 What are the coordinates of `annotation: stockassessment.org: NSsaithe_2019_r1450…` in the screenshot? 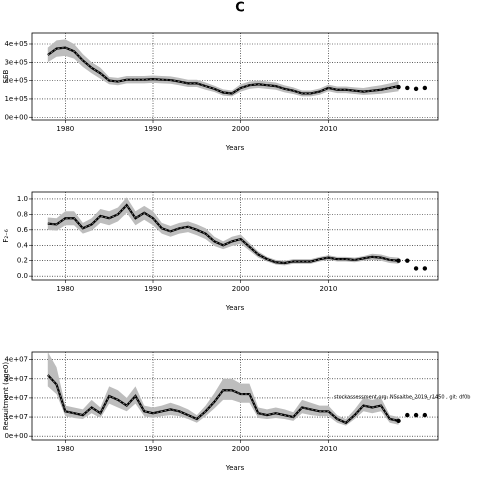 It's located at (402, 398).